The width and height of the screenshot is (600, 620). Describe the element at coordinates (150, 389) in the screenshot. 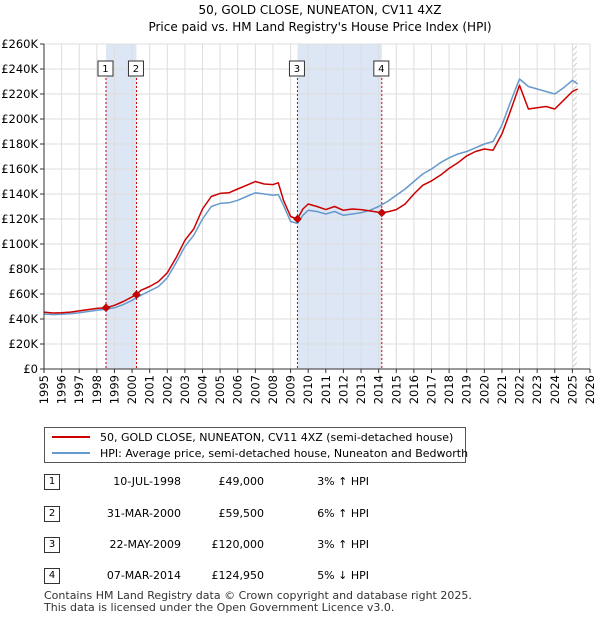

I see `x-tick-label: 2001` at that location.